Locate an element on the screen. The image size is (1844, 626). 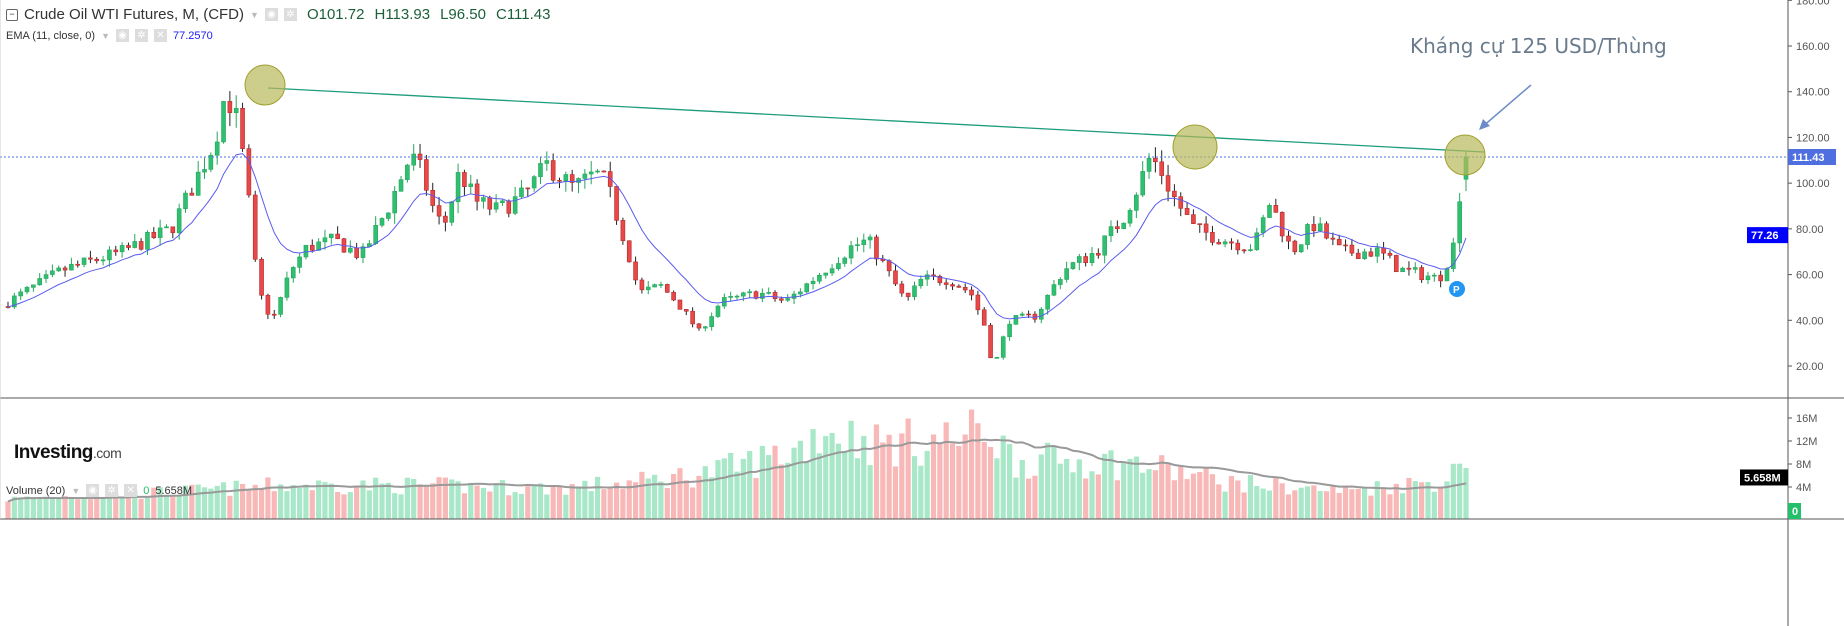
volume-label: Volume (20) is located at coordinates (36, 490).